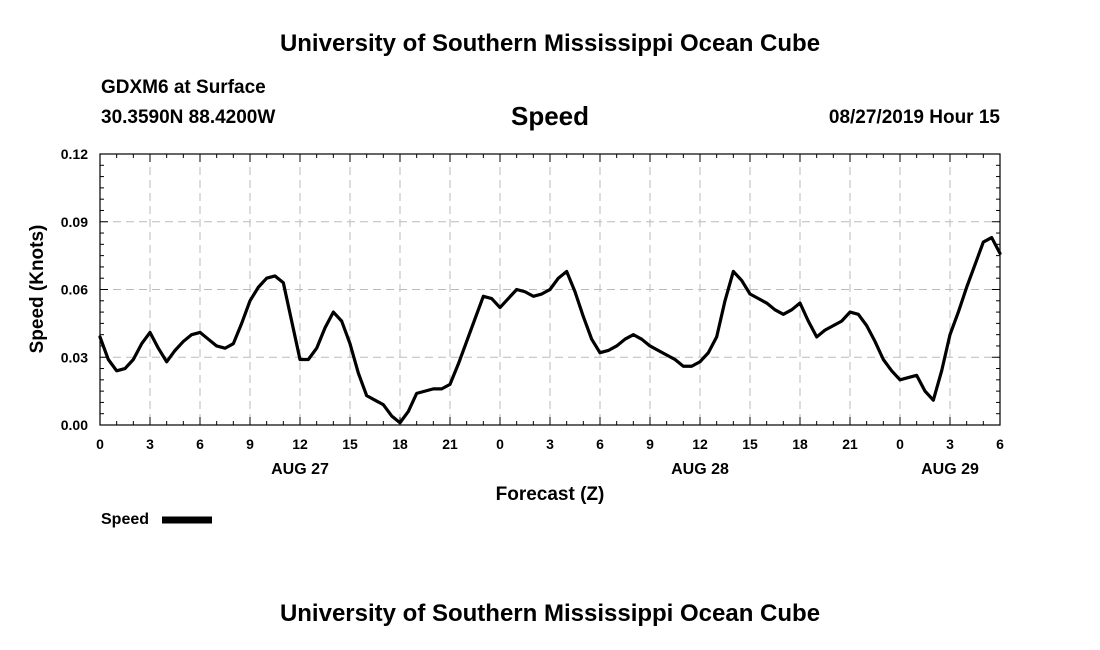  Describe the element at coordinates (914, 117) in the screenshot. I see `datetime-label: 08/27/2019 Hour 15` at that location.